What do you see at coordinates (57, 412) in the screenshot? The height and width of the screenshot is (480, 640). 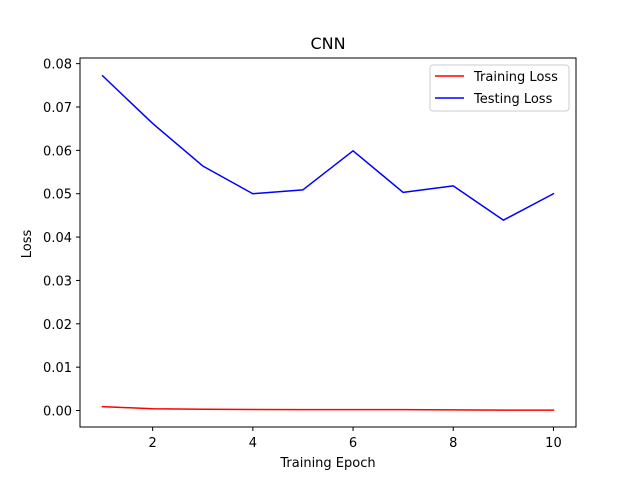 I see `y-tick-label: 0.00` at bounding box center [57, 412].